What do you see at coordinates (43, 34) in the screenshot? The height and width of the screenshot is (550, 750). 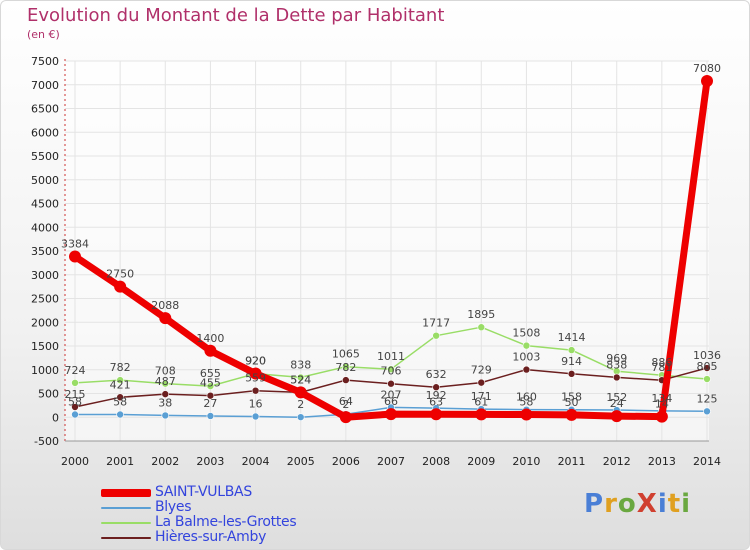 I see `chart-subtitle: (en €)` at bounding box center [43, 34].